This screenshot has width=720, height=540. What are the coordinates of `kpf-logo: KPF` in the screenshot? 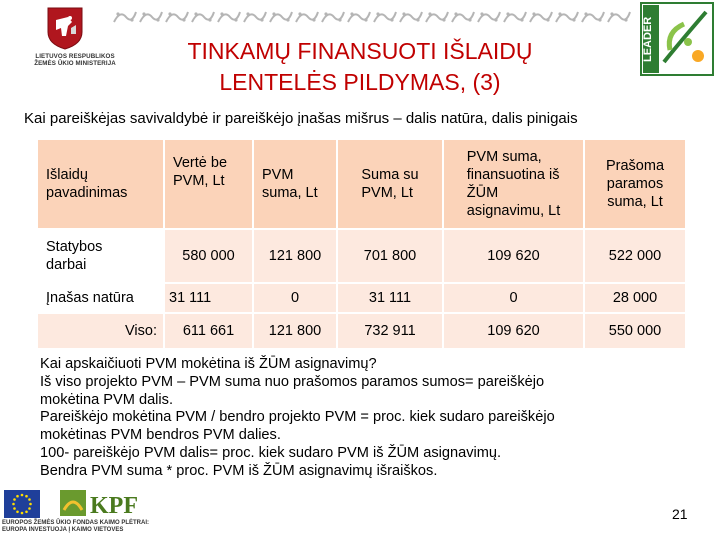 It's located at (99, 504).